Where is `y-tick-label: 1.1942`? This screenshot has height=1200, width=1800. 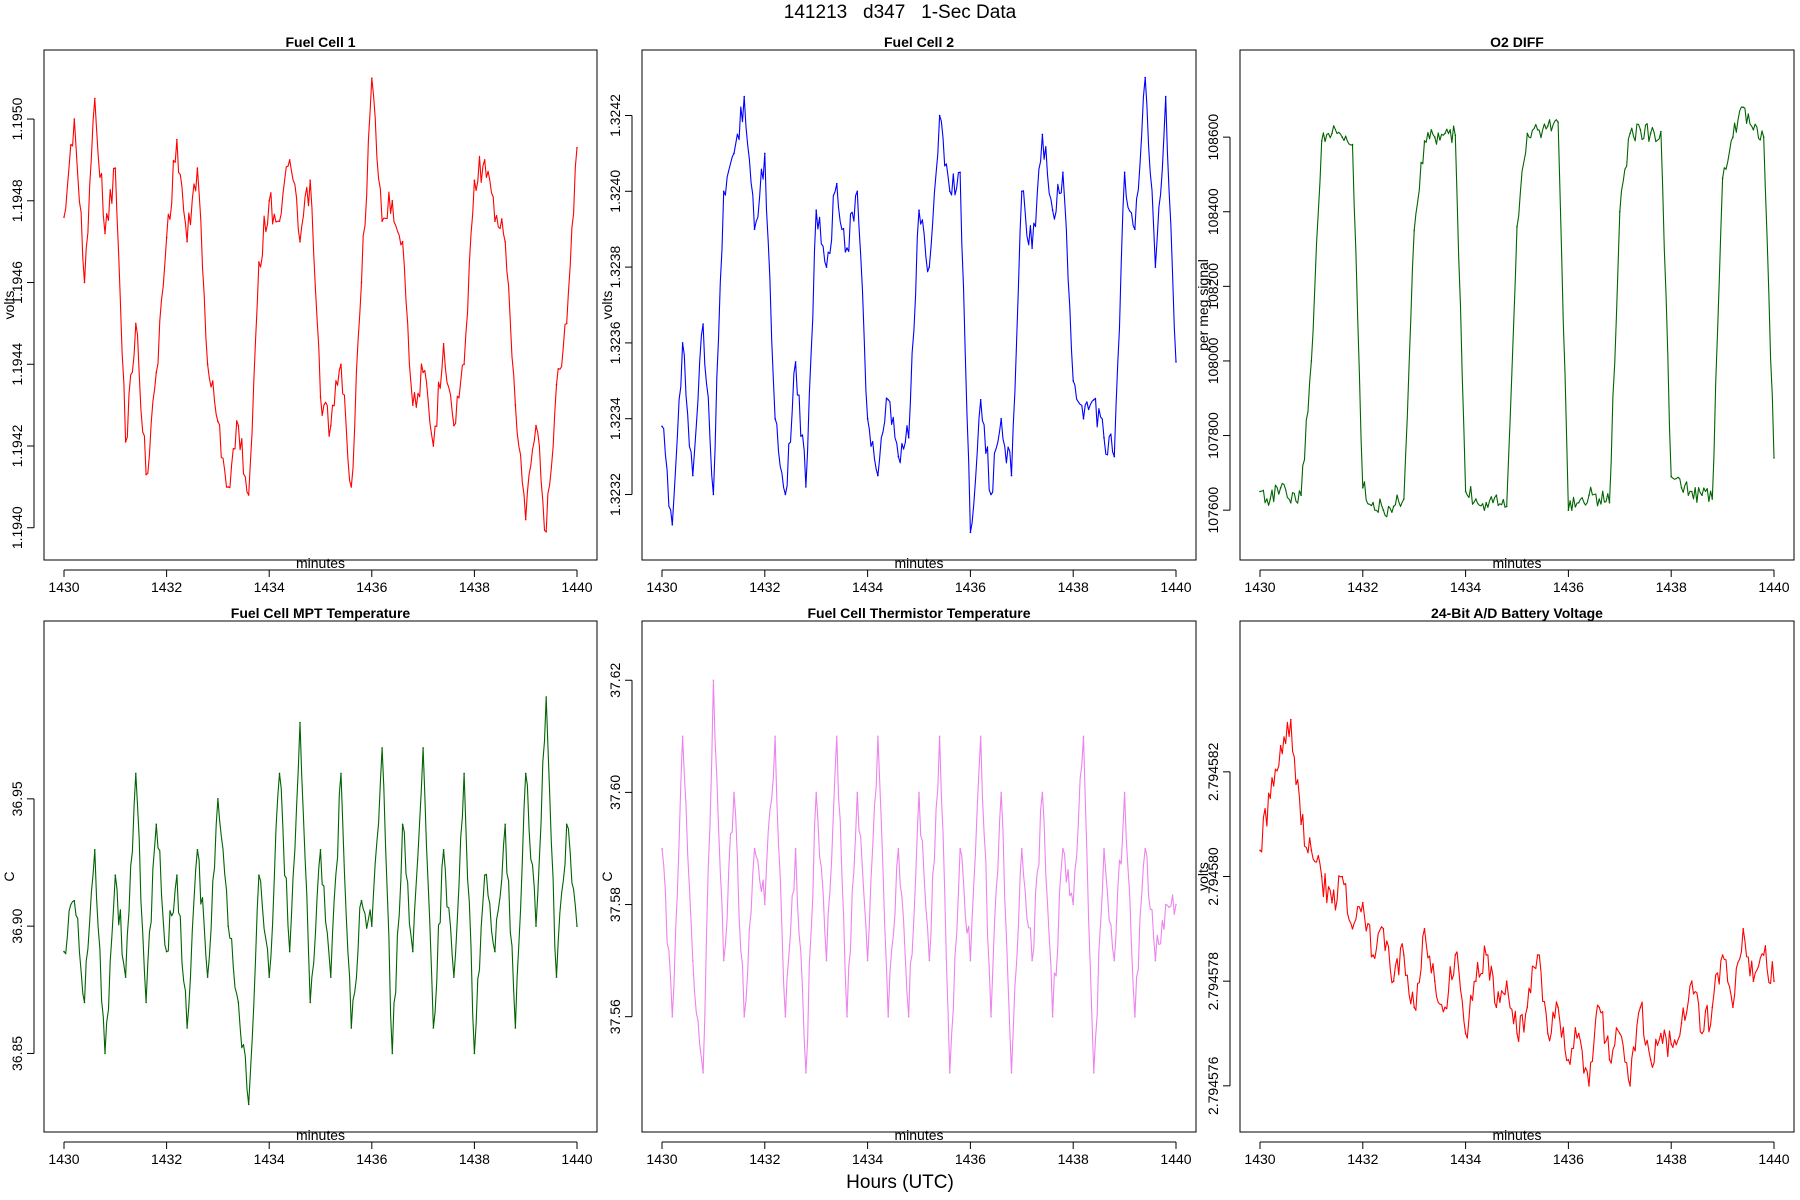
y-tick-label: 1.1942 is located at coordinates (17, 445).